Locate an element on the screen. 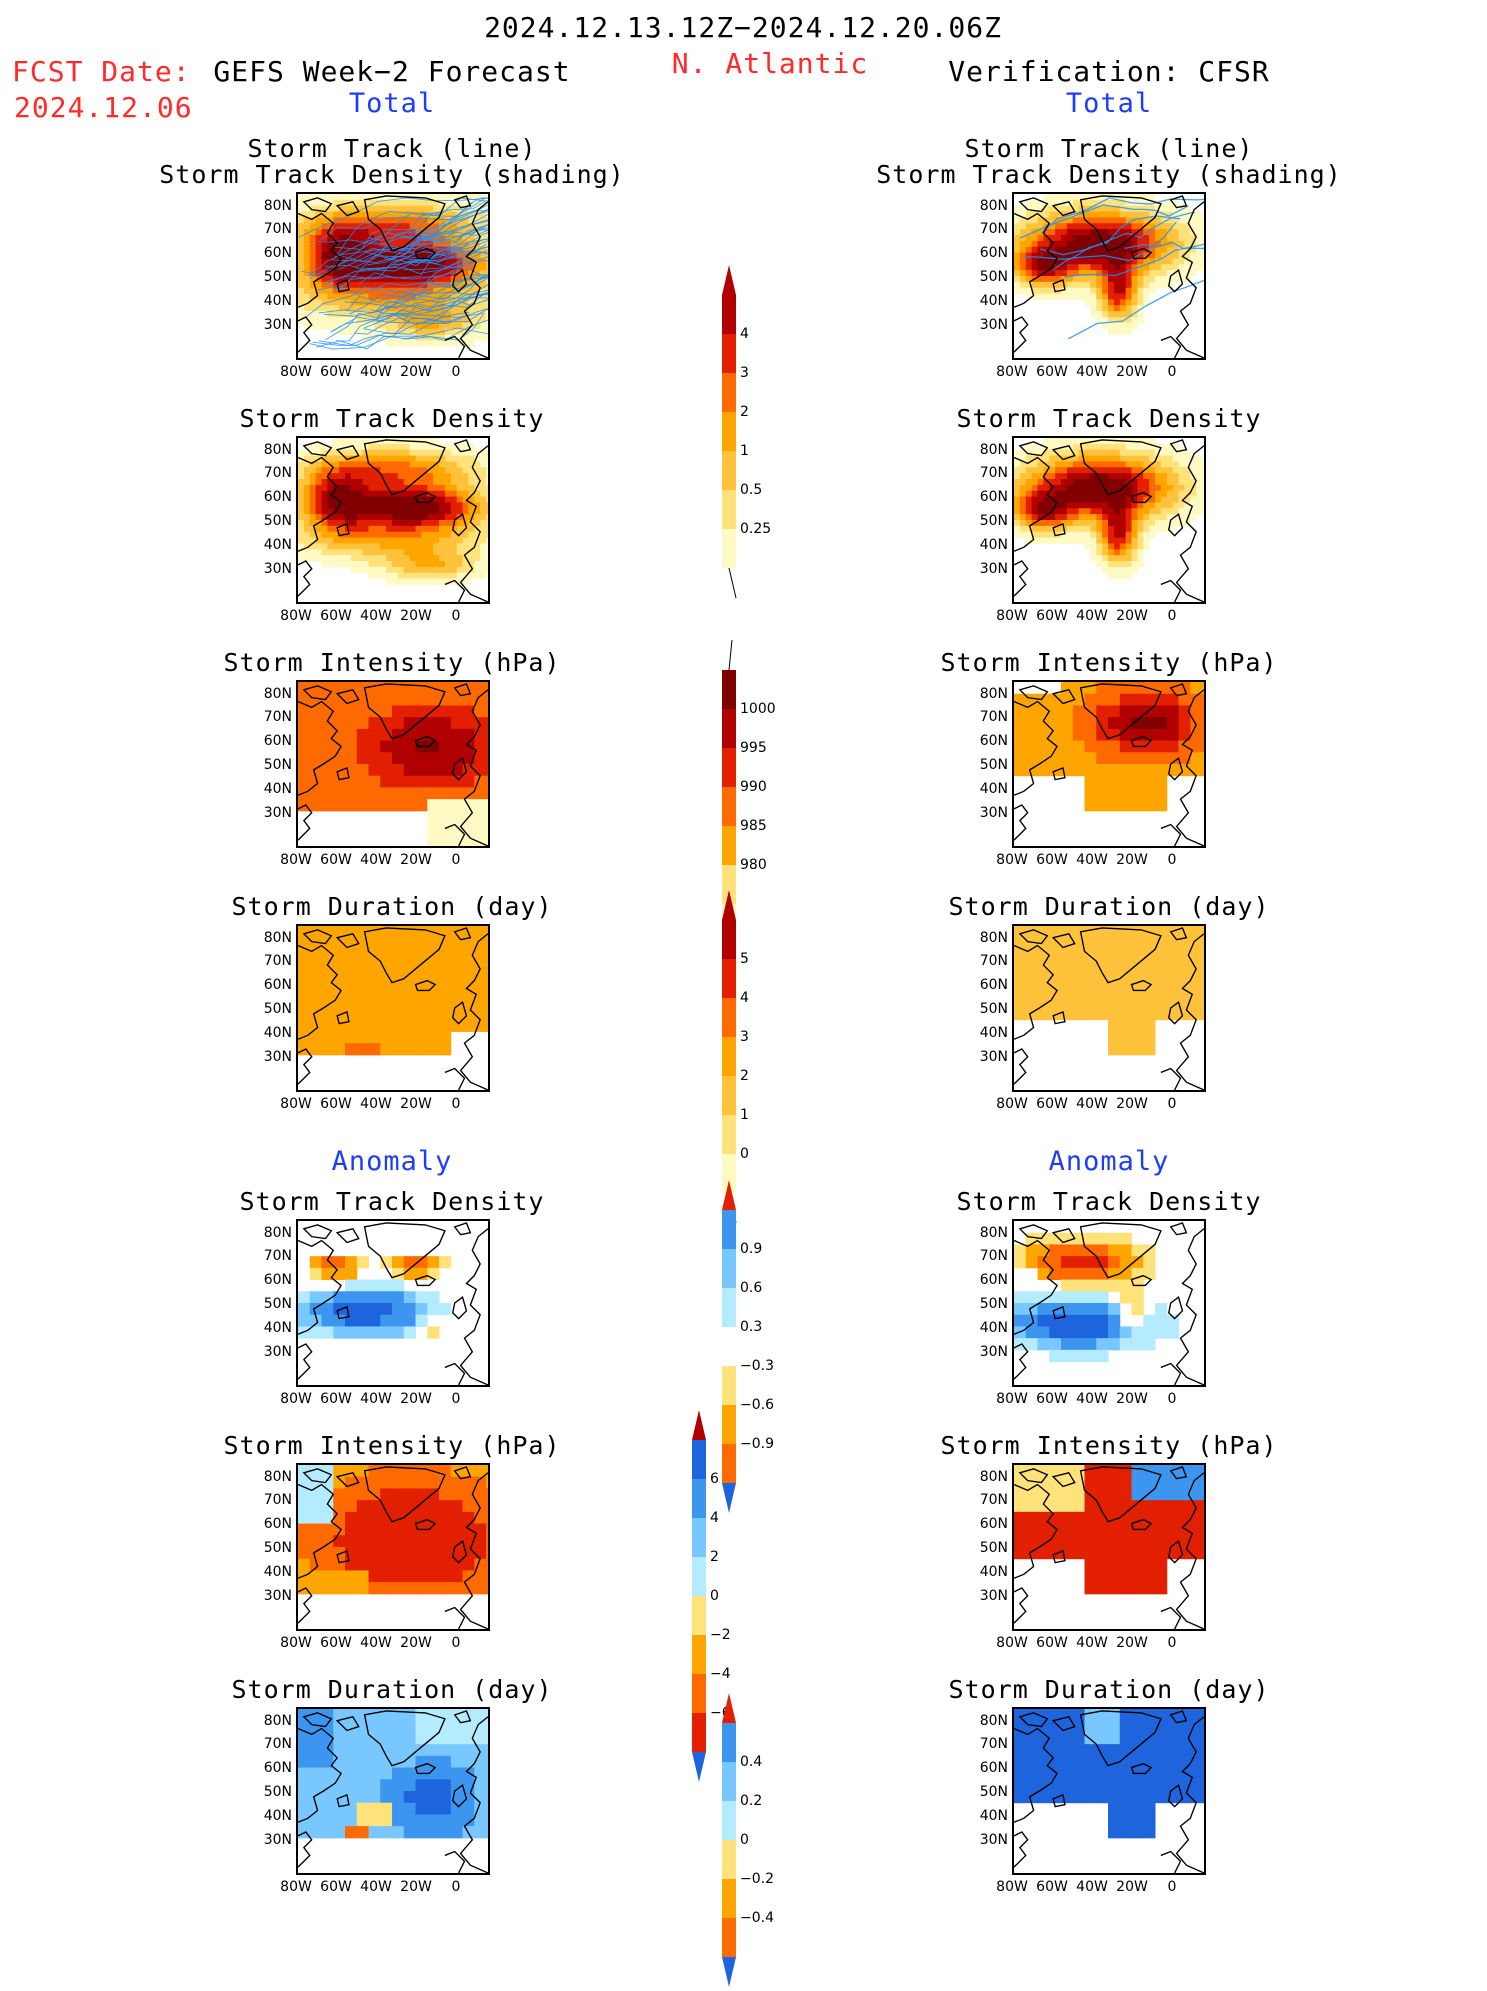 This screenshot has height=1991, width=1487. lat-tick-label: 80N is located at coordinates (277, 938).